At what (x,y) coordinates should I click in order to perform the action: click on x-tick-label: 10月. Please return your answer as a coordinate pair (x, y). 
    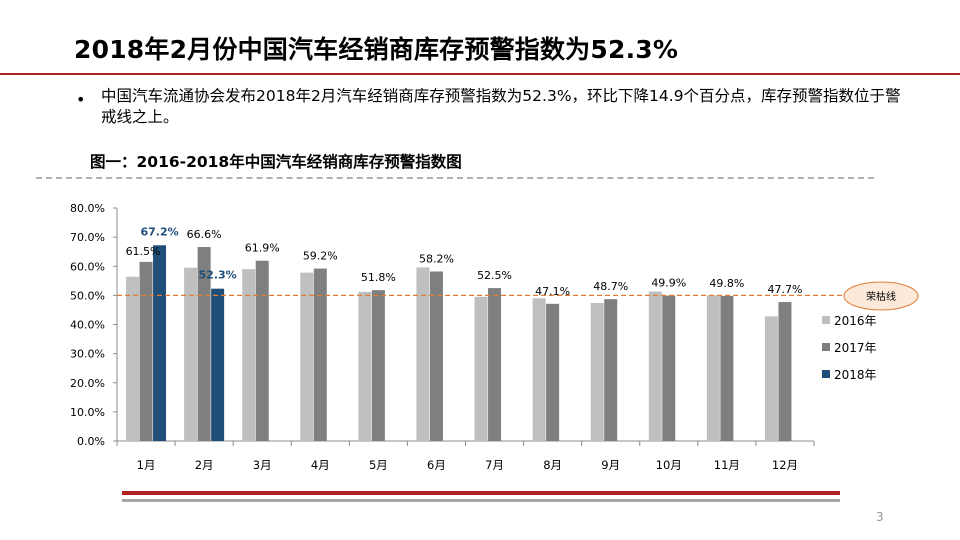
    Looking at the image, I should click on (669, 465).